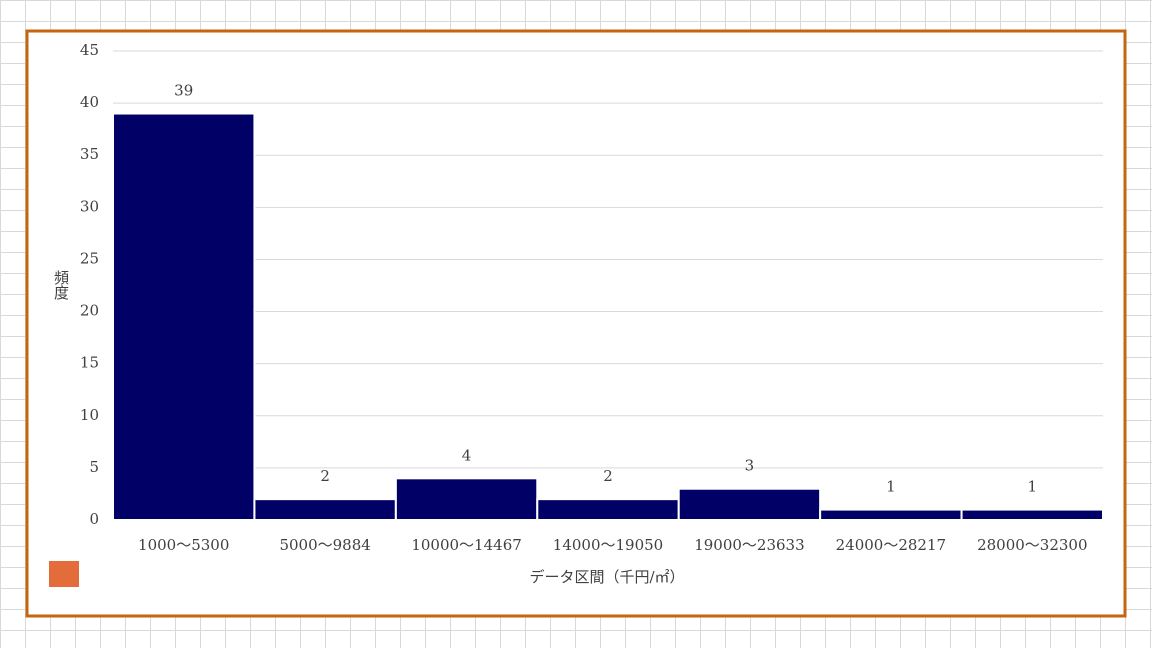 Image resolution: width=1152 pixels, height=648 pixels. What do you see at coordinates (183, 545) in the screenshot?
I see `x-tick-label: 1000～5300` at bounding box center [183, 545].